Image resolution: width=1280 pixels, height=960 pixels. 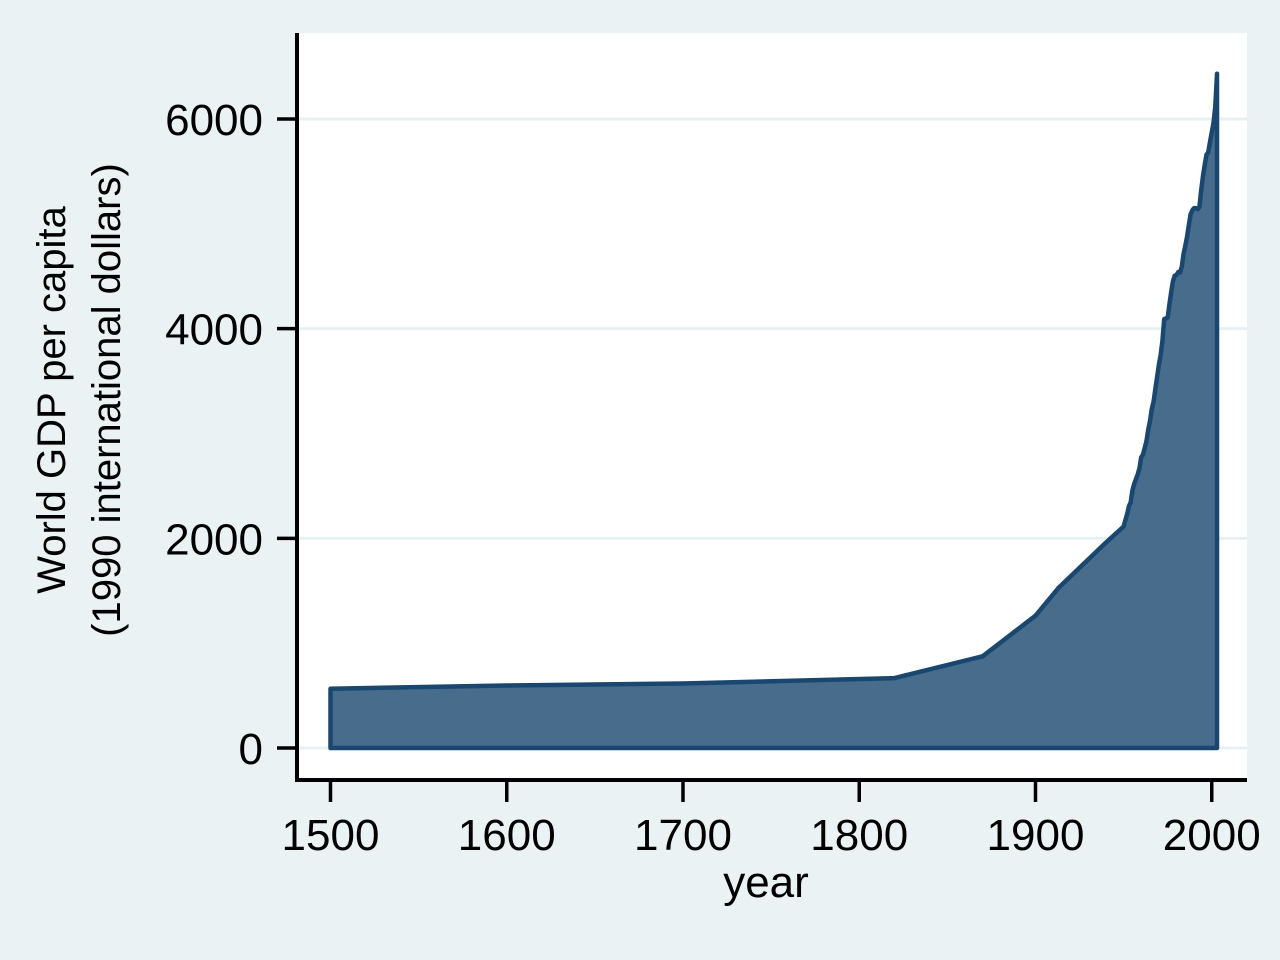 I want to click on y-axis-title-line2: (1990 international dollars), so click(x=107, y=400).